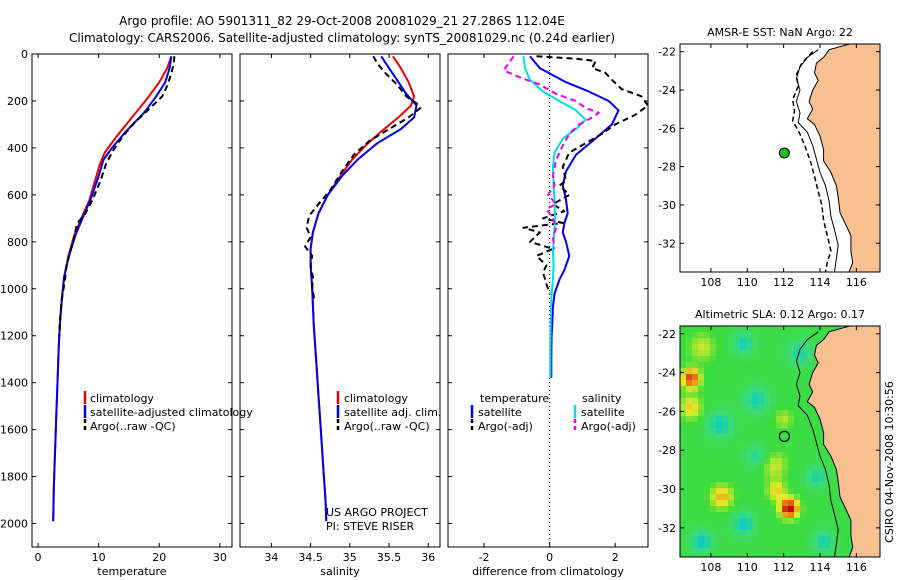 This screenshot has width=900, height=580. What do you see at coordinates (310, 557) in the screenshot?
I see `x-tick-label: 34.5` at bounding box center [310, 557].